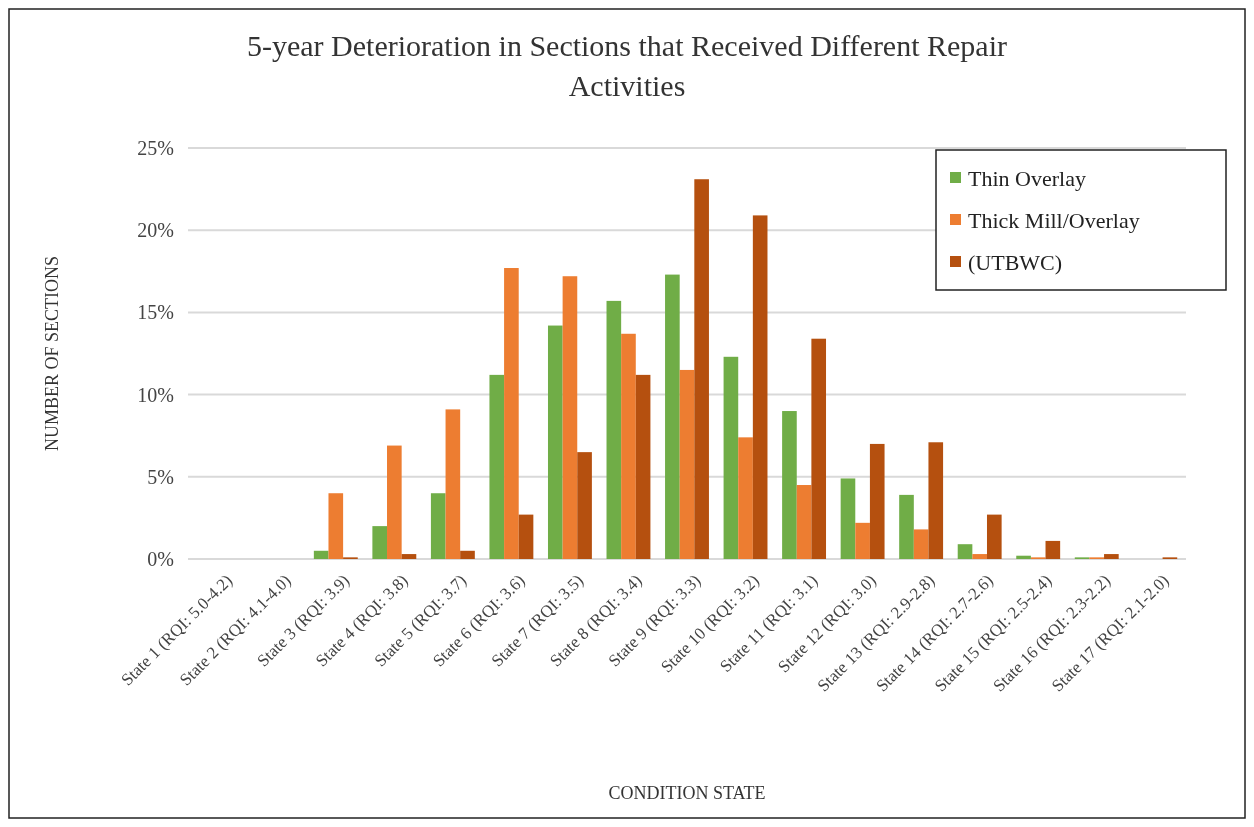  Describe the element at coordinates (155, 230) in the screenshot. I see `y-tick-label: 20%` at that location.